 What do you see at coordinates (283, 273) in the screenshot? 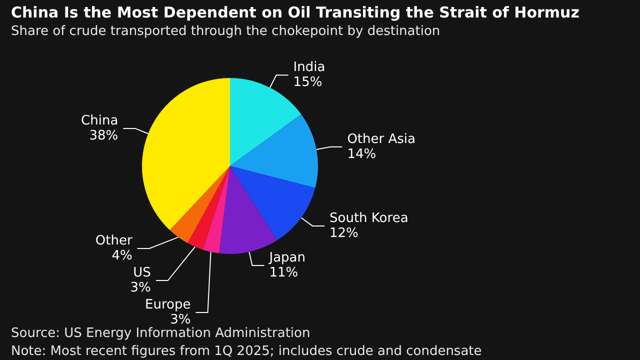
I see `data-label: 11%` at bounding box center [283, 273].